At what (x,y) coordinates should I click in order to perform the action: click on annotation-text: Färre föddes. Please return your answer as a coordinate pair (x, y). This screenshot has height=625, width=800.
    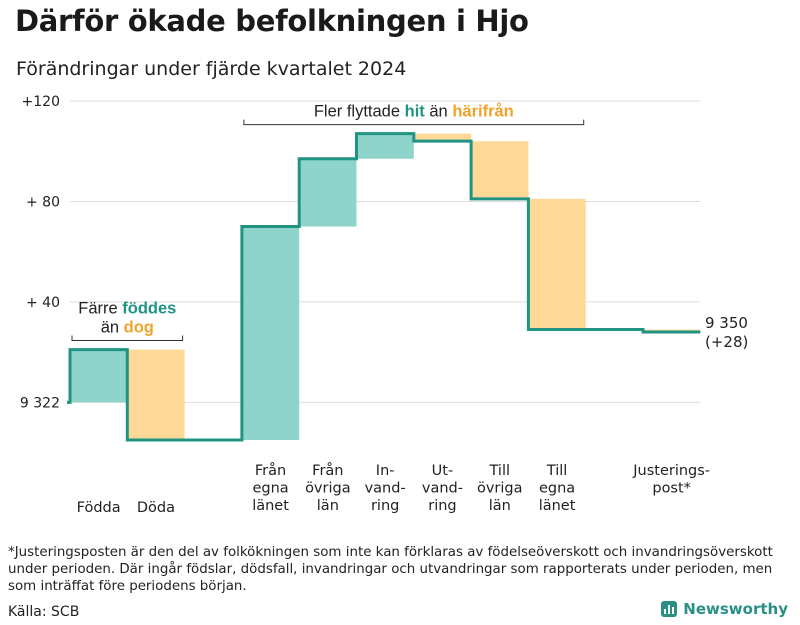
    Looking at the image, I should click on (127, 309).